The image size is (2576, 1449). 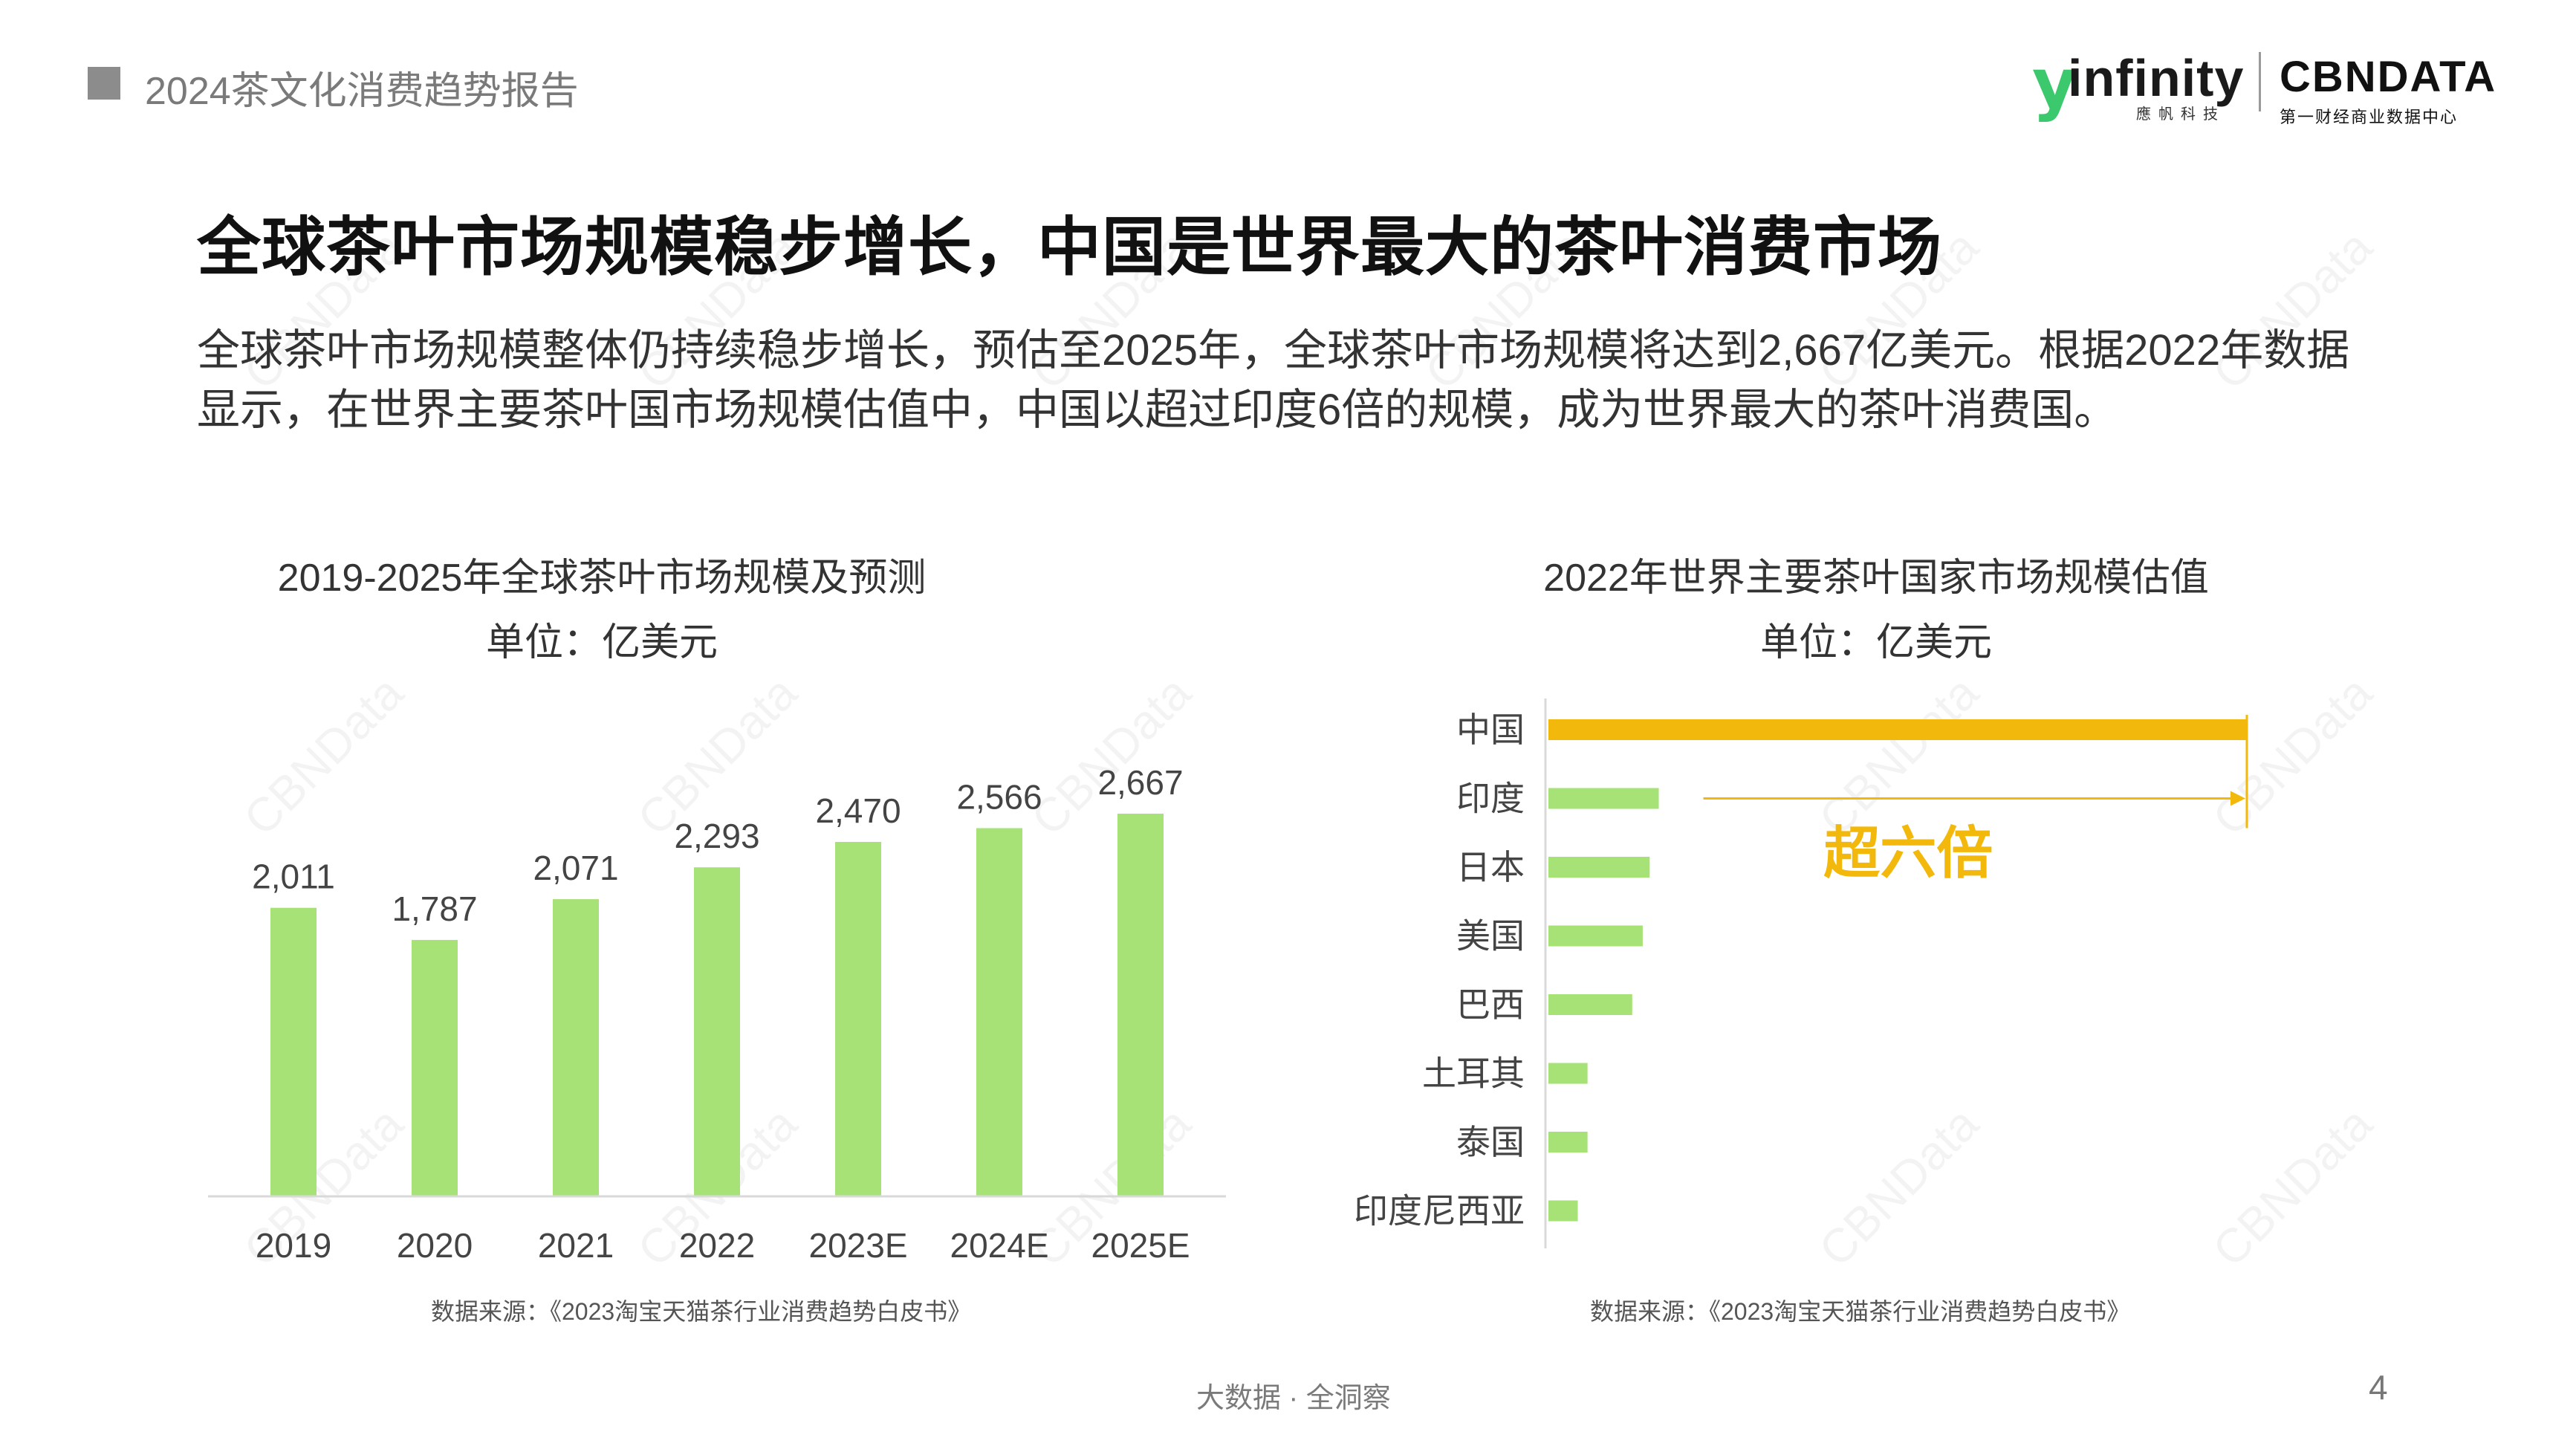 What do you see at coordinates (435, 1245) in the screenshot?
I see `x-tick-label: 2020` at bounding box center [435, 1245].